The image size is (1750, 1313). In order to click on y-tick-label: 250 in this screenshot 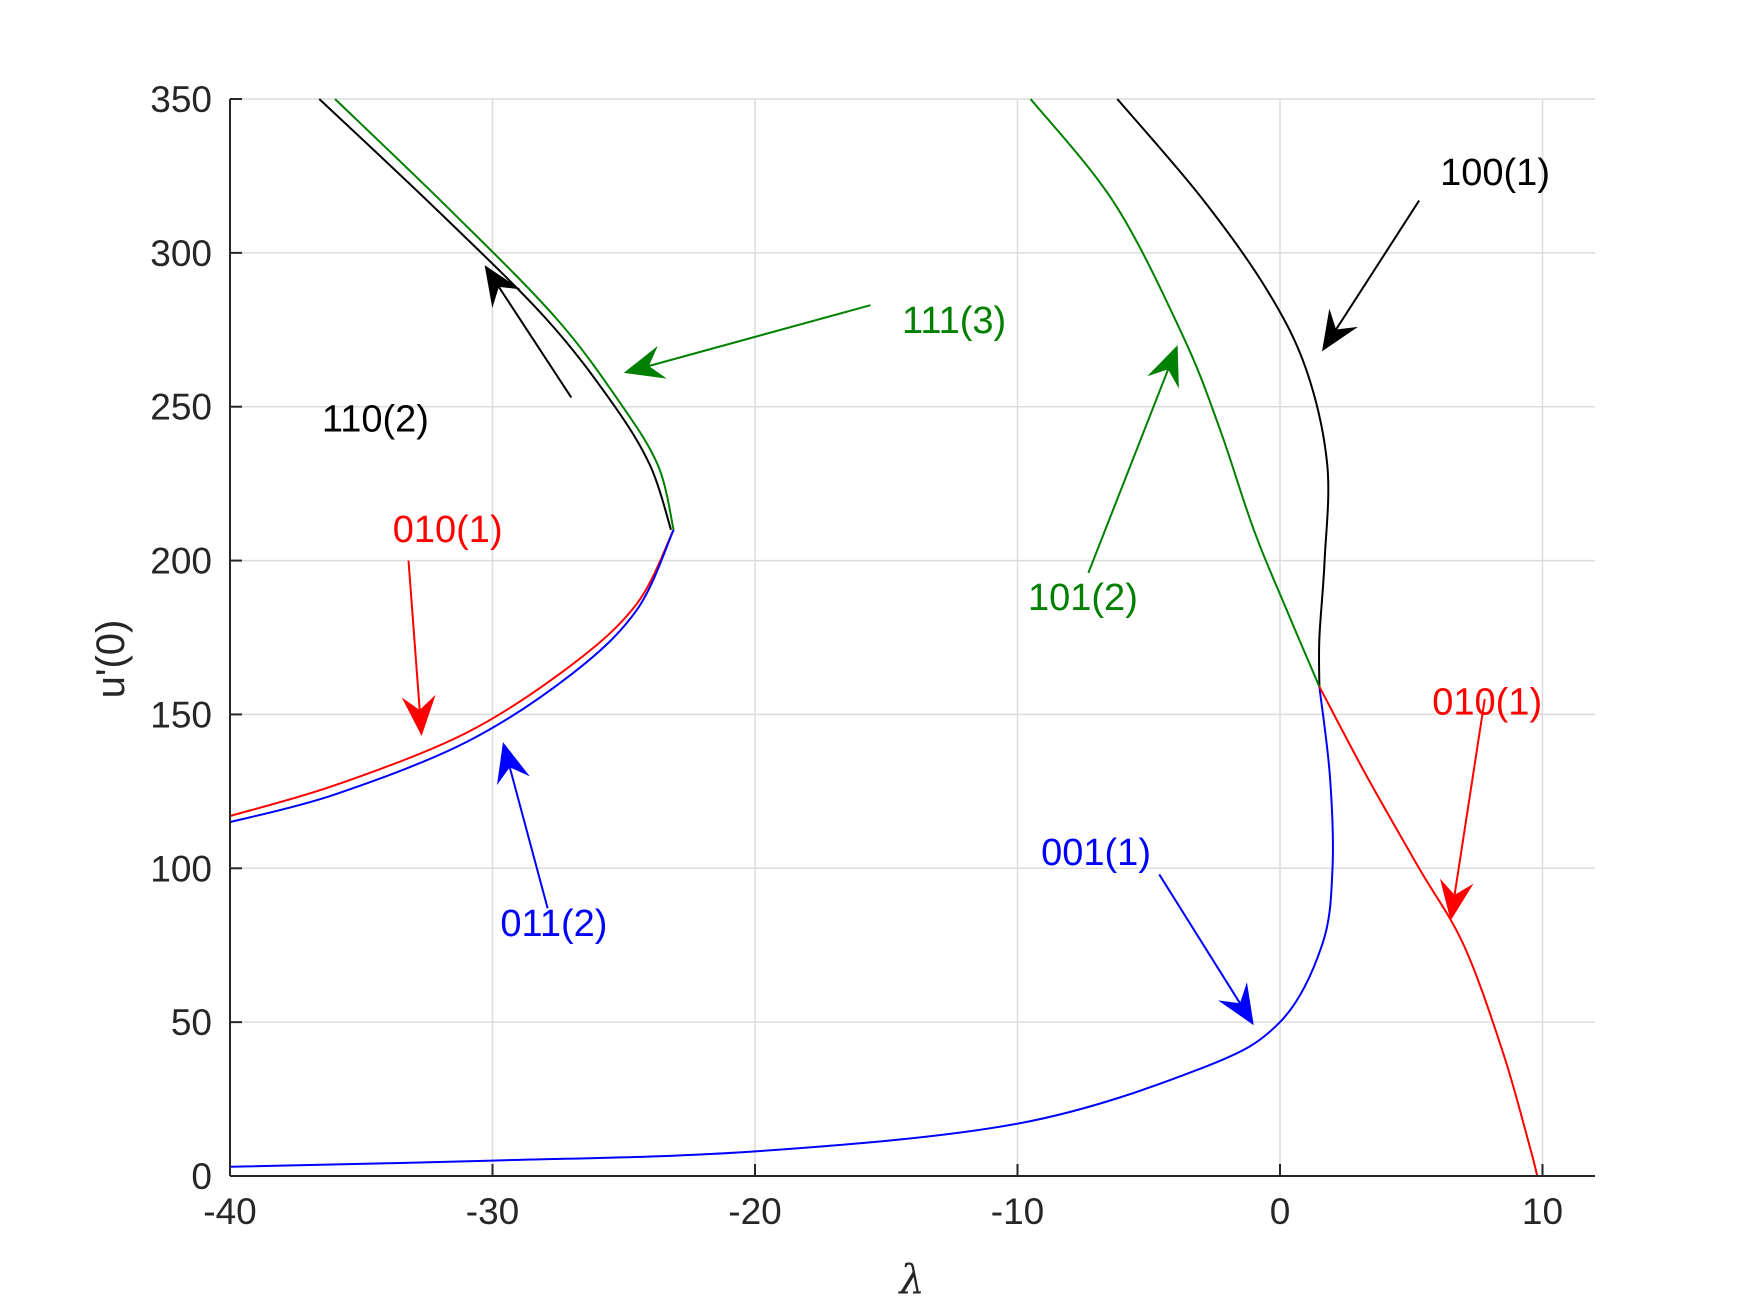, I will do `click(181, 407)`.